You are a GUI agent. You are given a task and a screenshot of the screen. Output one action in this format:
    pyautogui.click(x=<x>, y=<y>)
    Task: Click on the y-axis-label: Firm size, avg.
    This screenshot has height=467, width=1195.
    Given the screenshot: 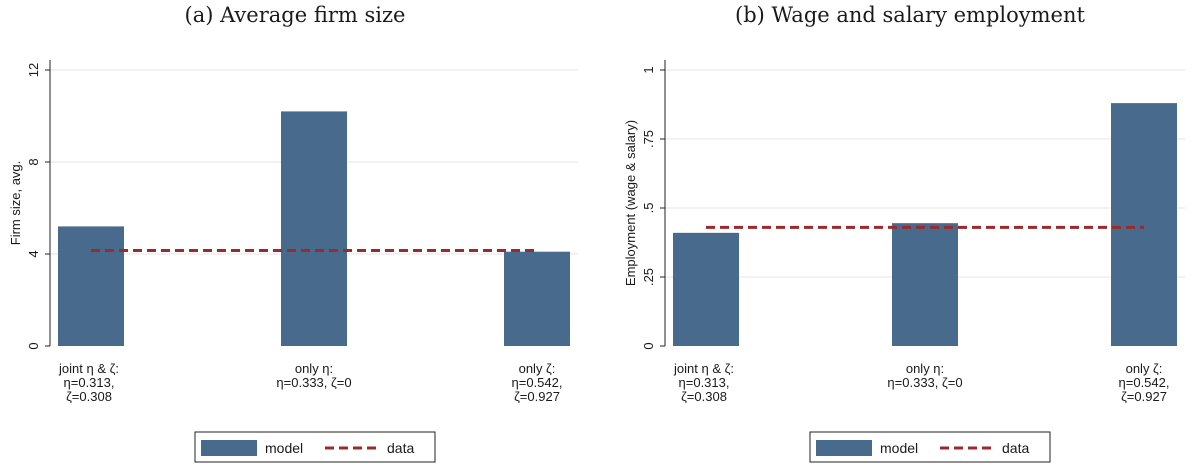 What is the action you would take?
    pyautogui.click(x=15, y=203)
    